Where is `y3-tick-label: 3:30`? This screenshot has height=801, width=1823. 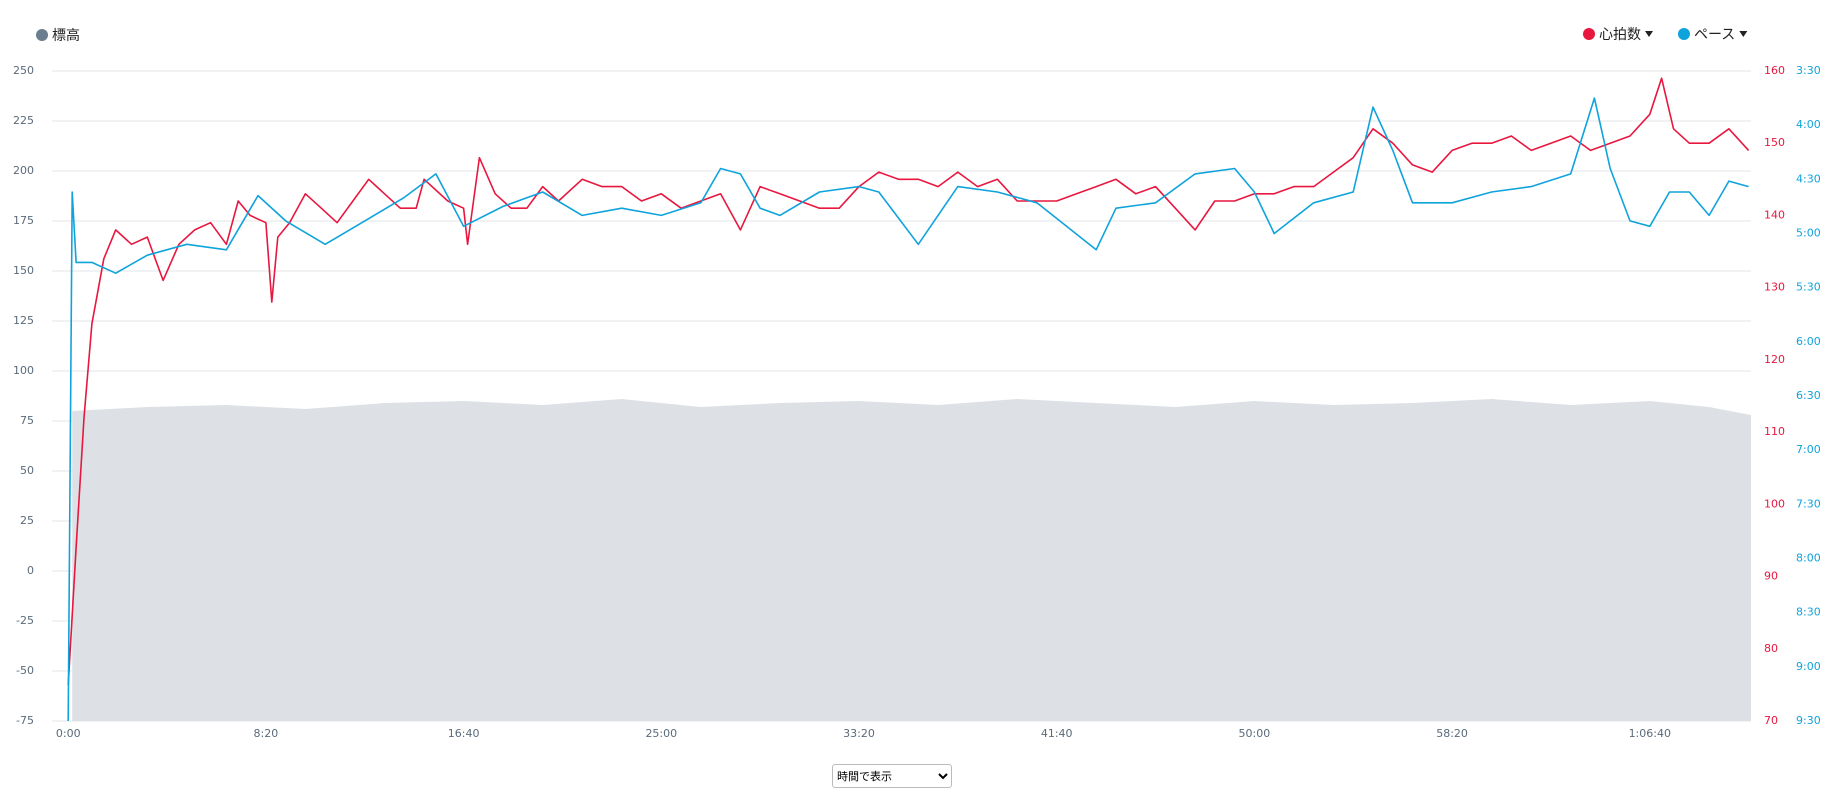 y3-tick-label: 3:30 is located at coordinates (1808, 70).